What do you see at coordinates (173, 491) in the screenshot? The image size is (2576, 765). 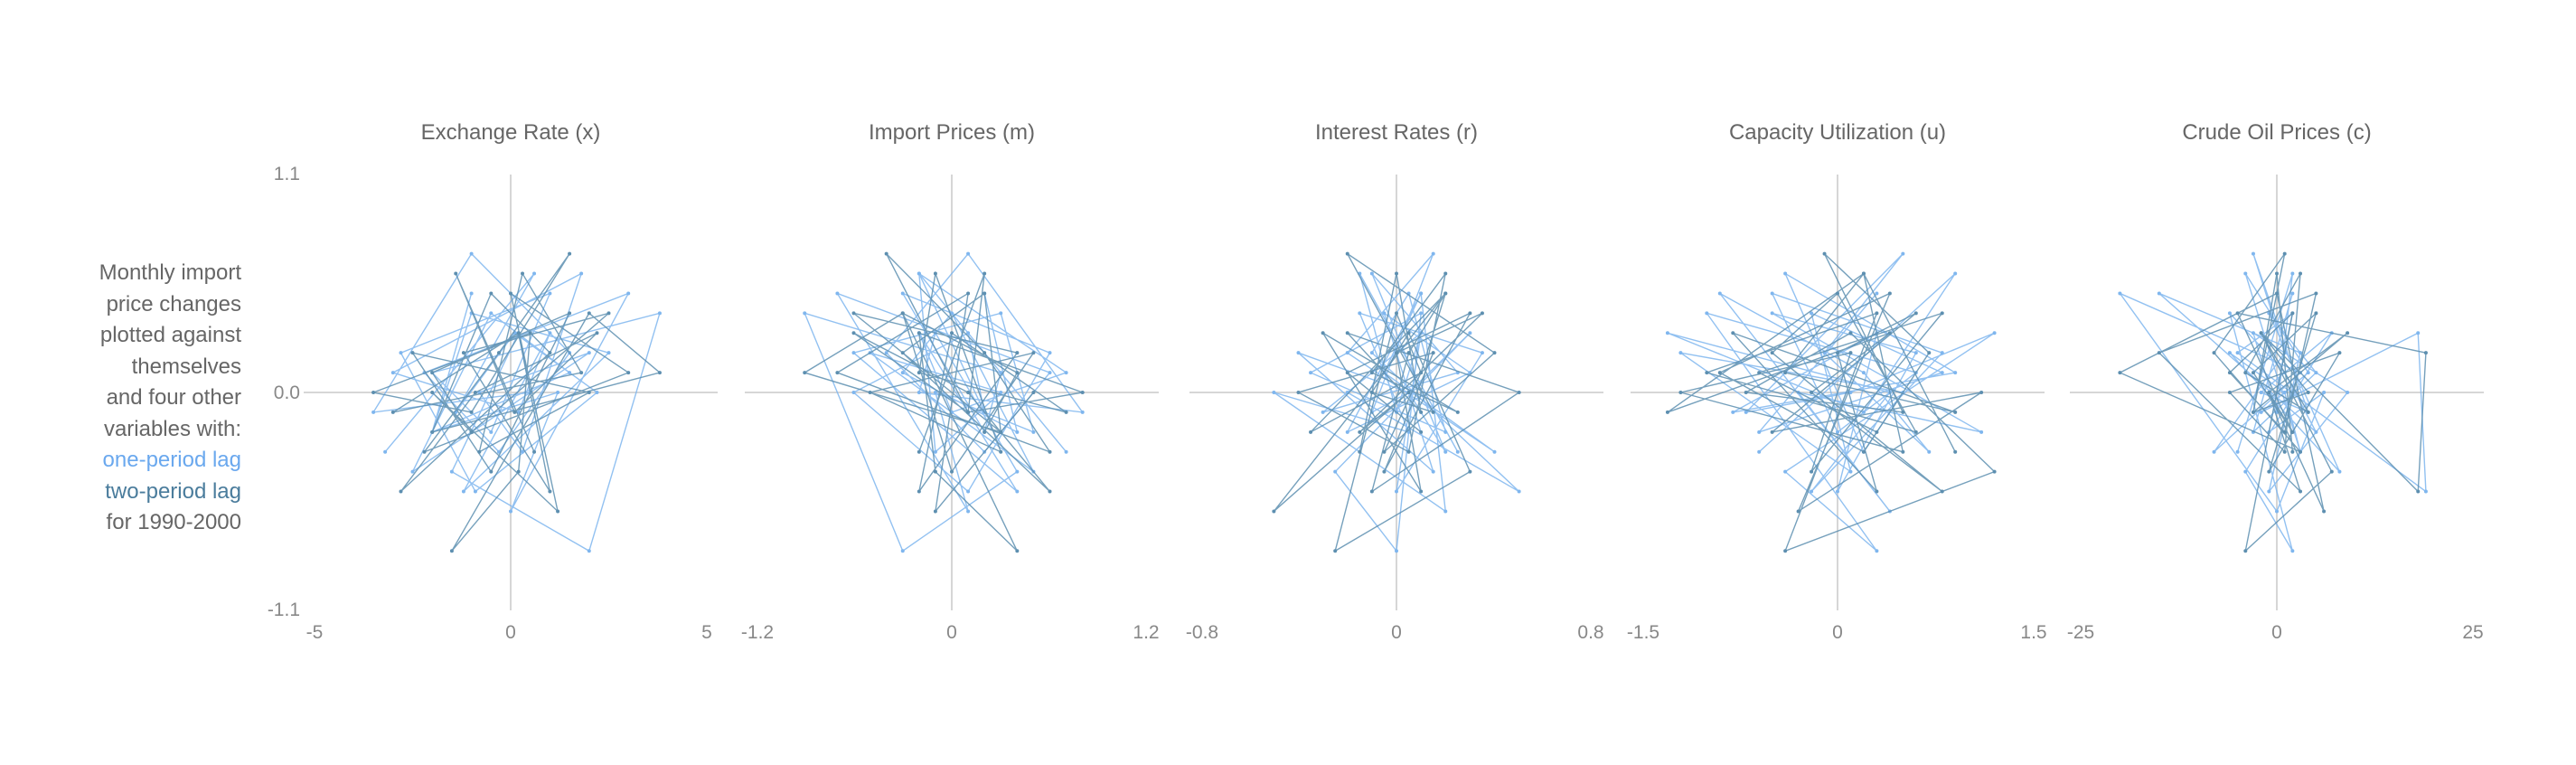 I see `legend-lag2: two-period lag` at bounding box center [173, 491].